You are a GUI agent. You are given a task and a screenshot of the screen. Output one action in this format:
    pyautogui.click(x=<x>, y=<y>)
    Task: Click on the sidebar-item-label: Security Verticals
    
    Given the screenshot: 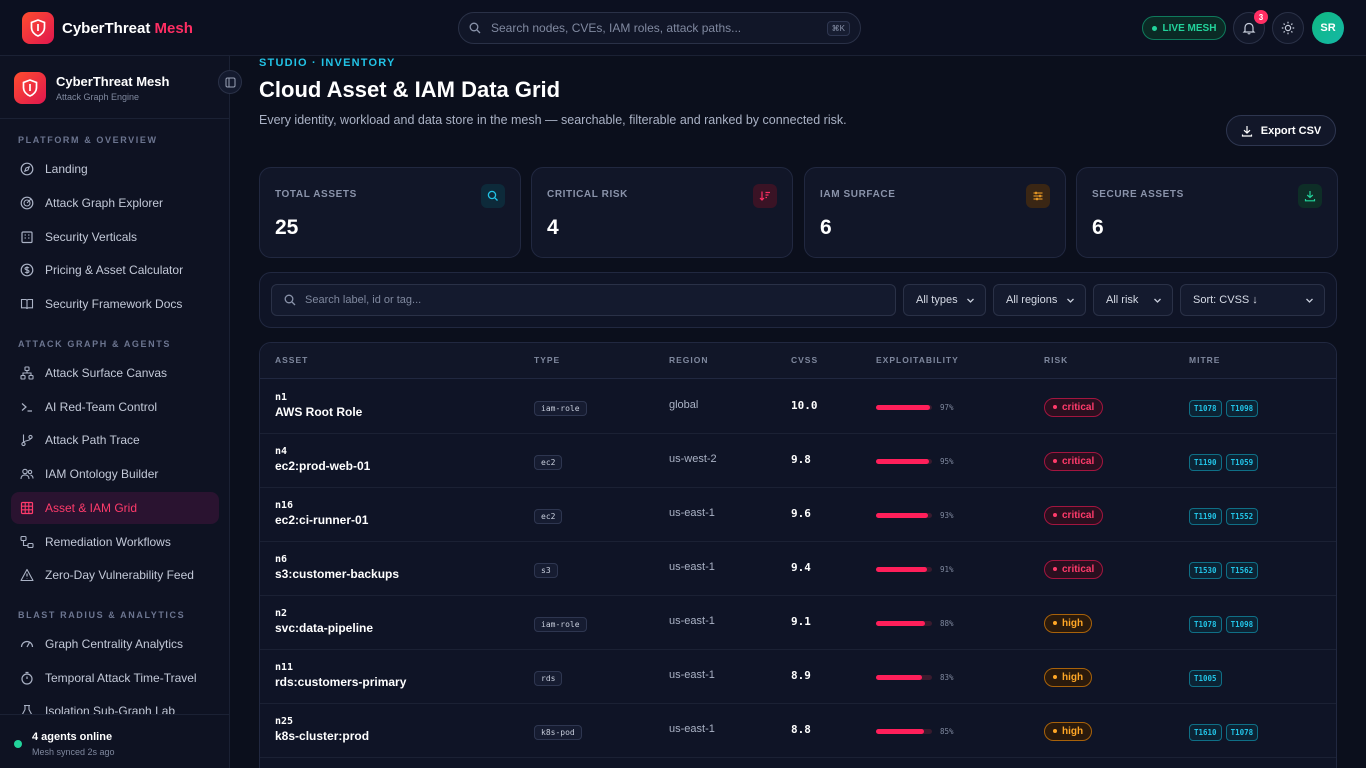 What is the action you would take?
    pyautogui.click(x=91, y=237)
    